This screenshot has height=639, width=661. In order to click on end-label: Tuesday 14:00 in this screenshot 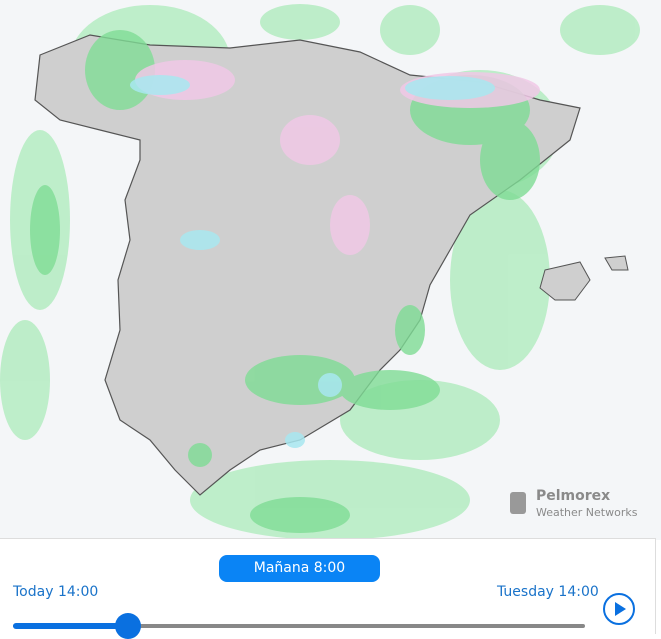, I will do `click(548, 592)`.